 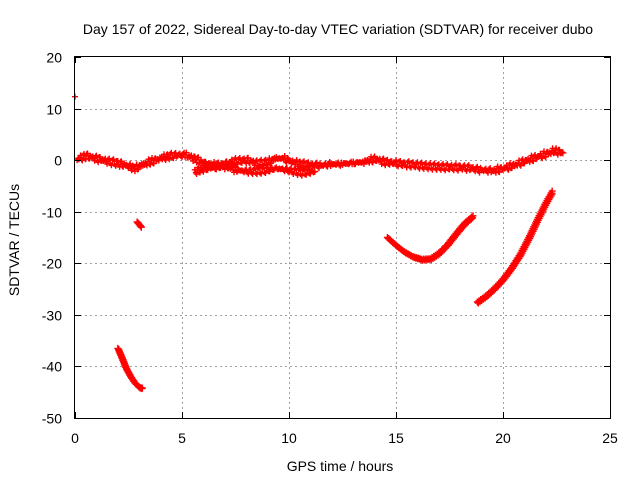 I want to click on series-arc-low, so click(x=130, y=368).